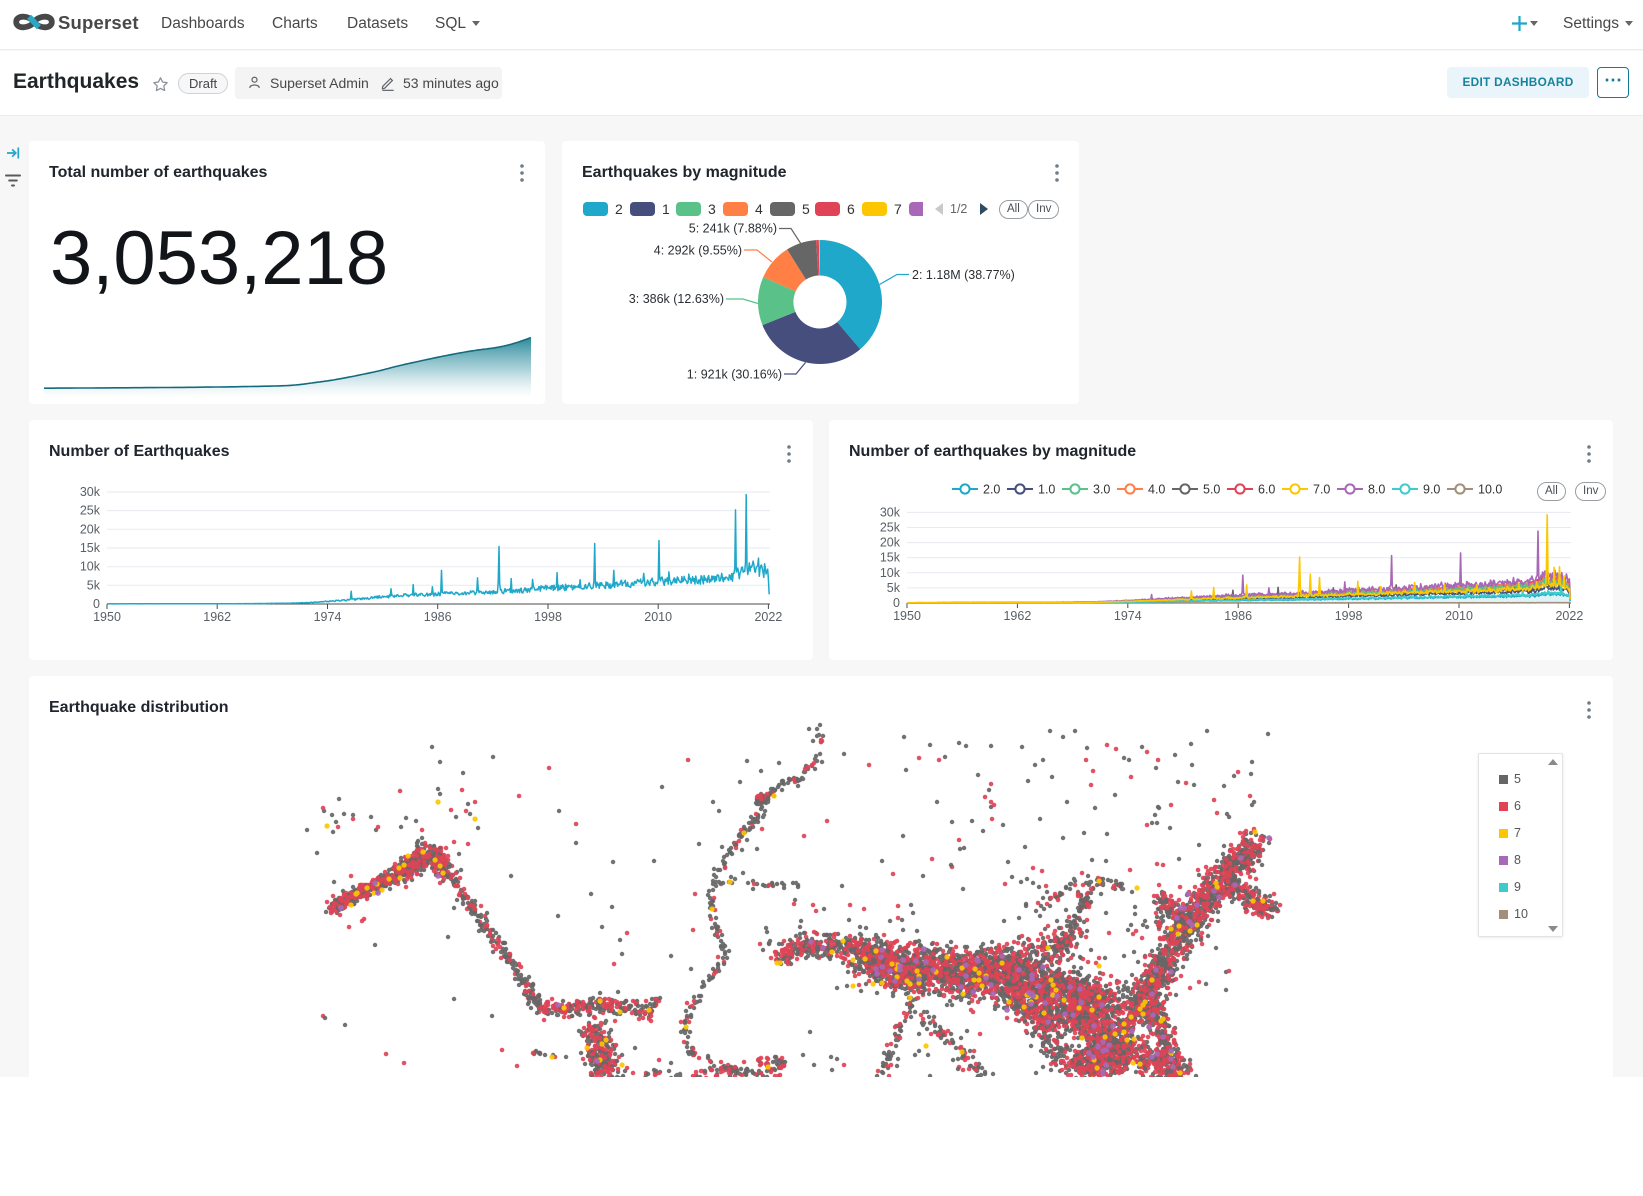 Image resolution: width=1643 pixels, height=1196 pixels. I want to click on svg-text: 8.0, so click(1376, 490).